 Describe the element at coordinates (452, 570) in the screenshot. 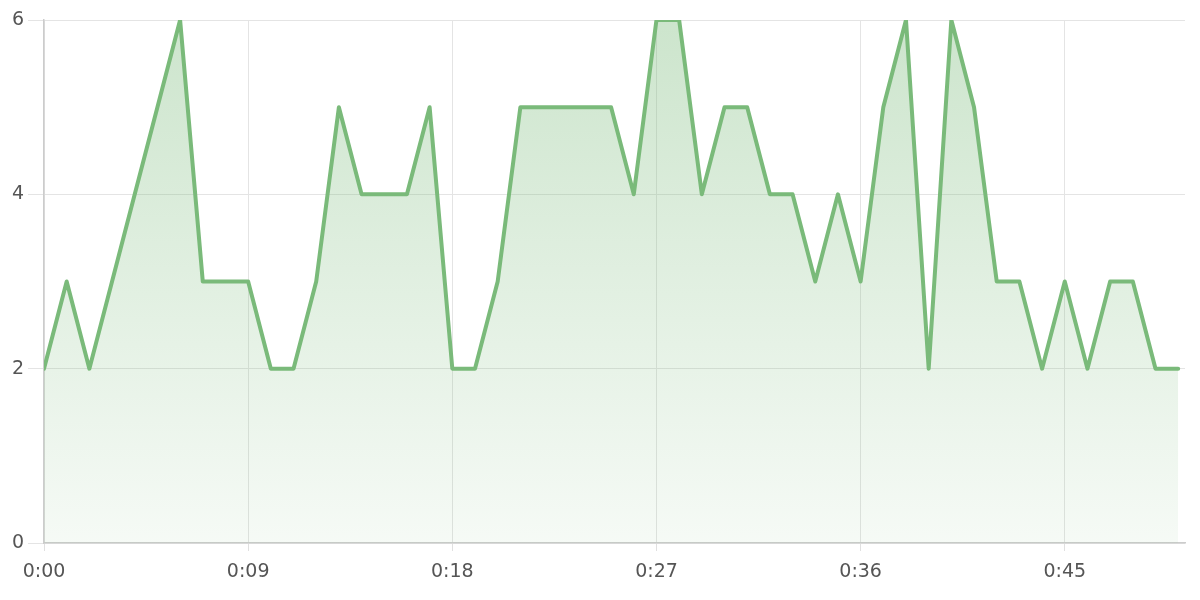

I see `x-tick-label: 0:18` at that location.